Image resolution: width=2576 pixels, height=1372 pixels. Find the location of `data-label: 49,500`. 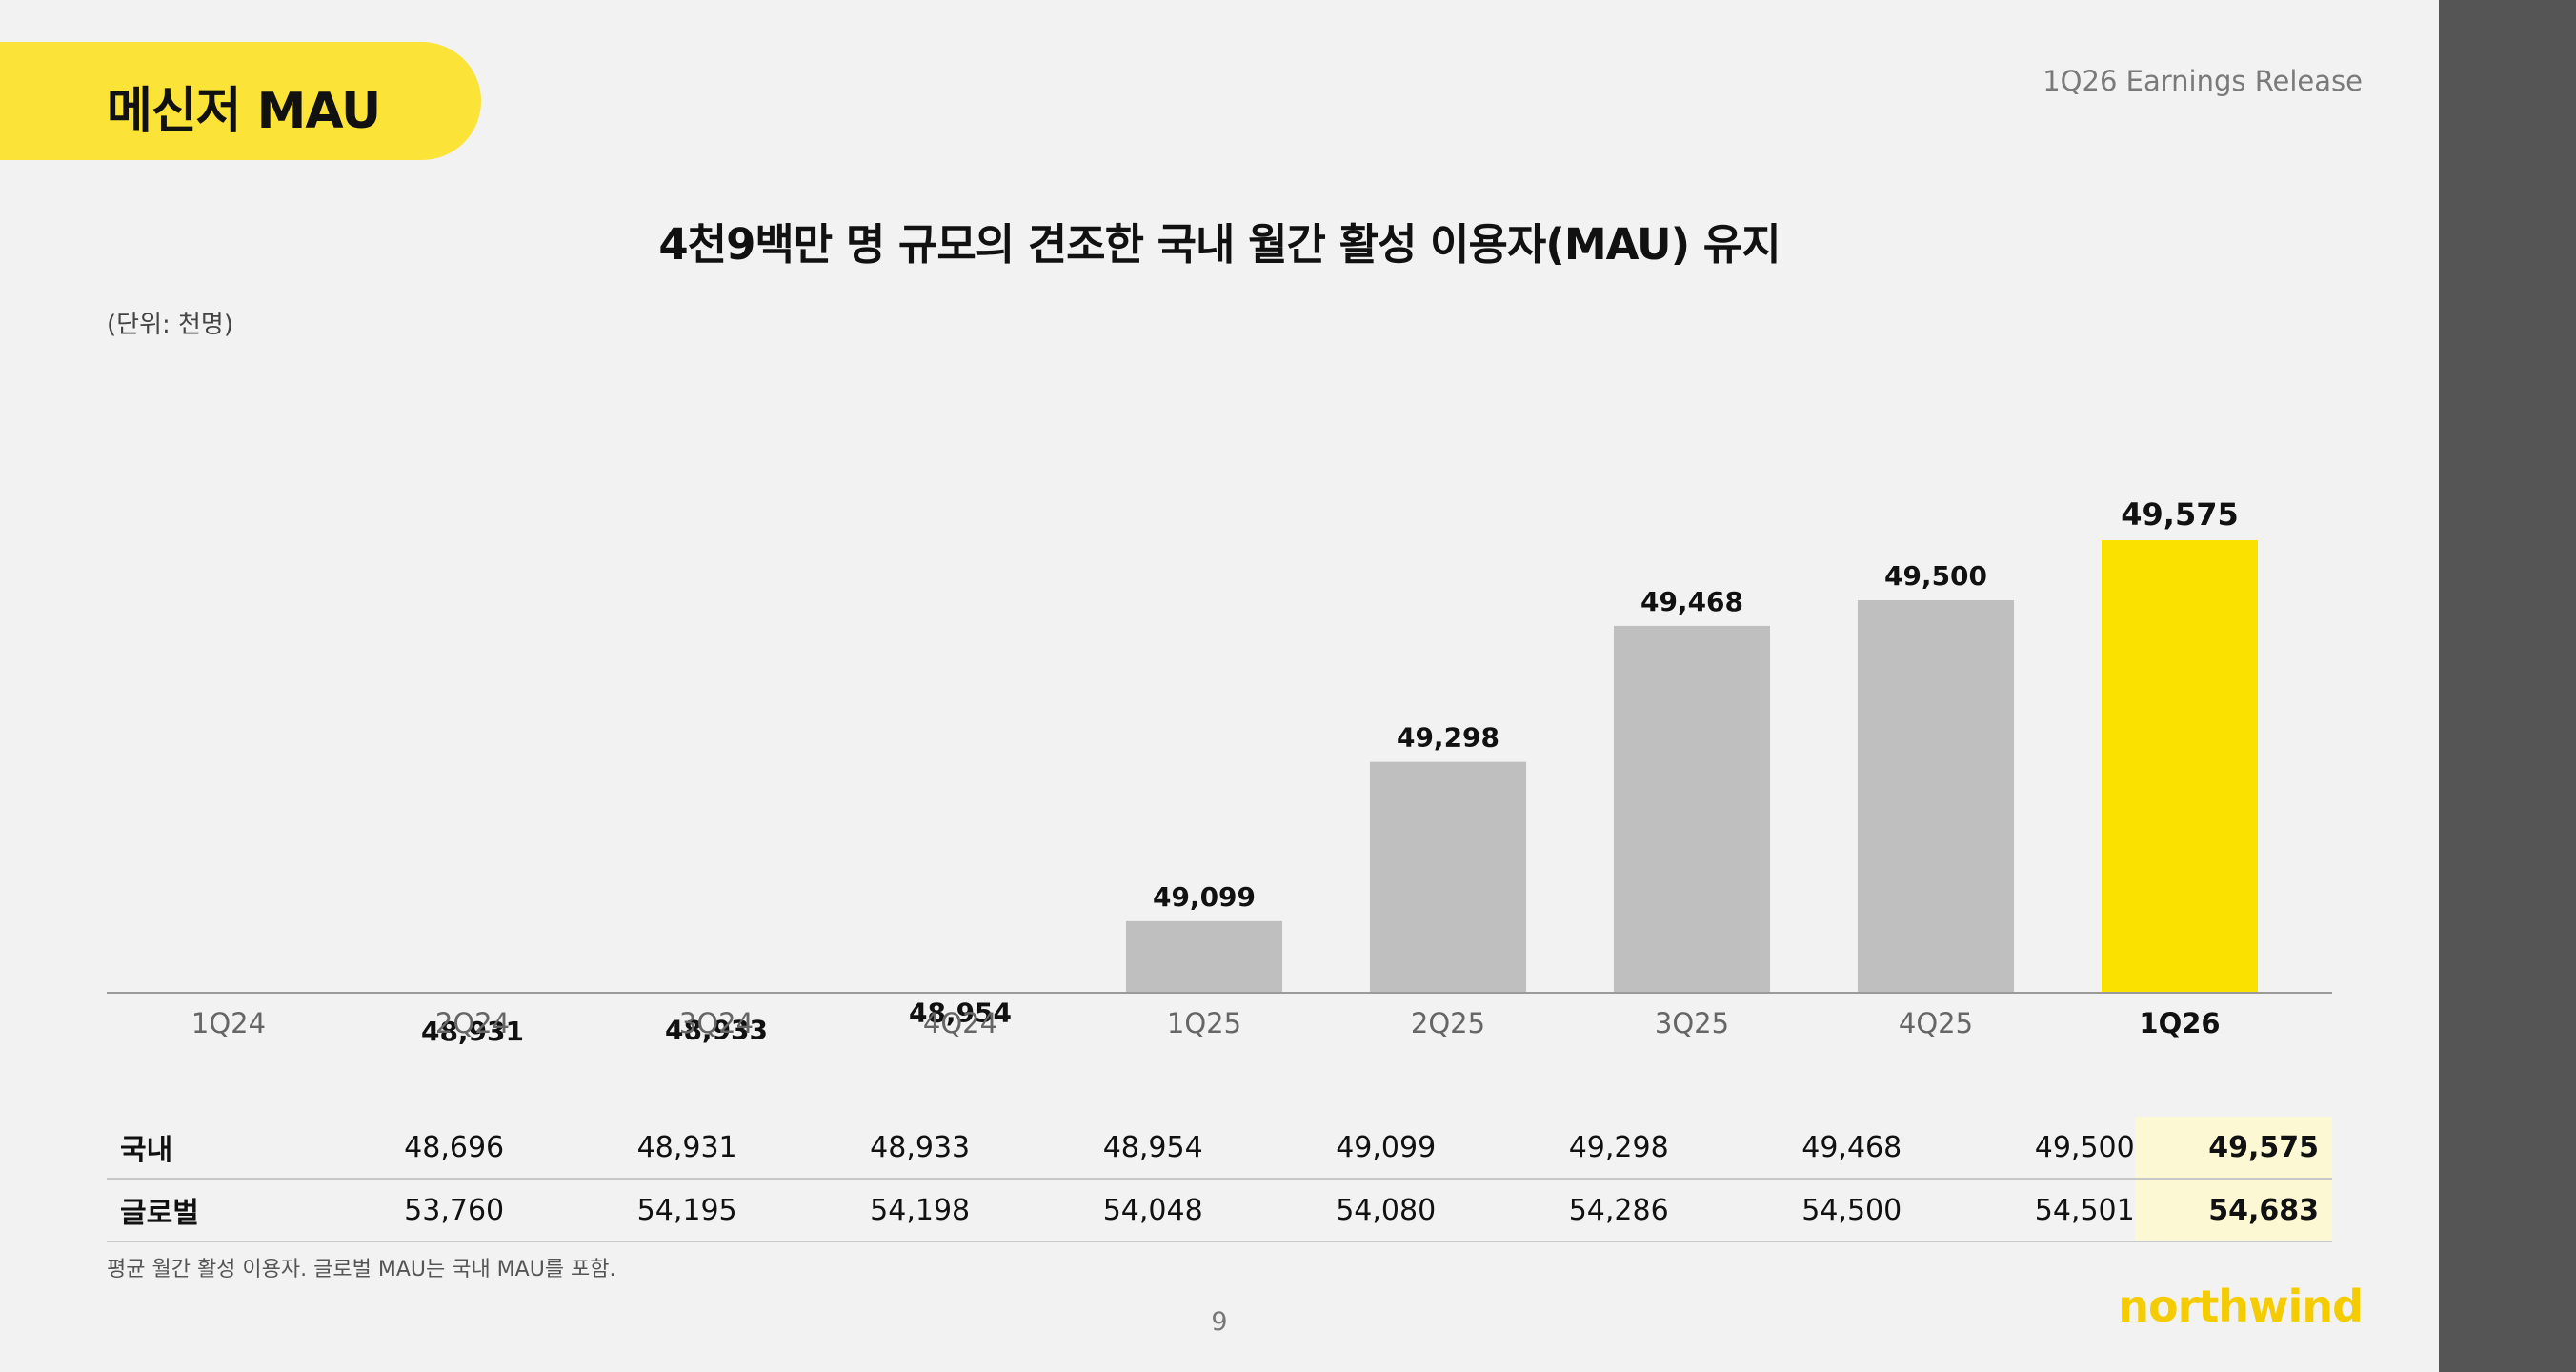

data-label: 49,500 is located at coordinates (1936, 576).